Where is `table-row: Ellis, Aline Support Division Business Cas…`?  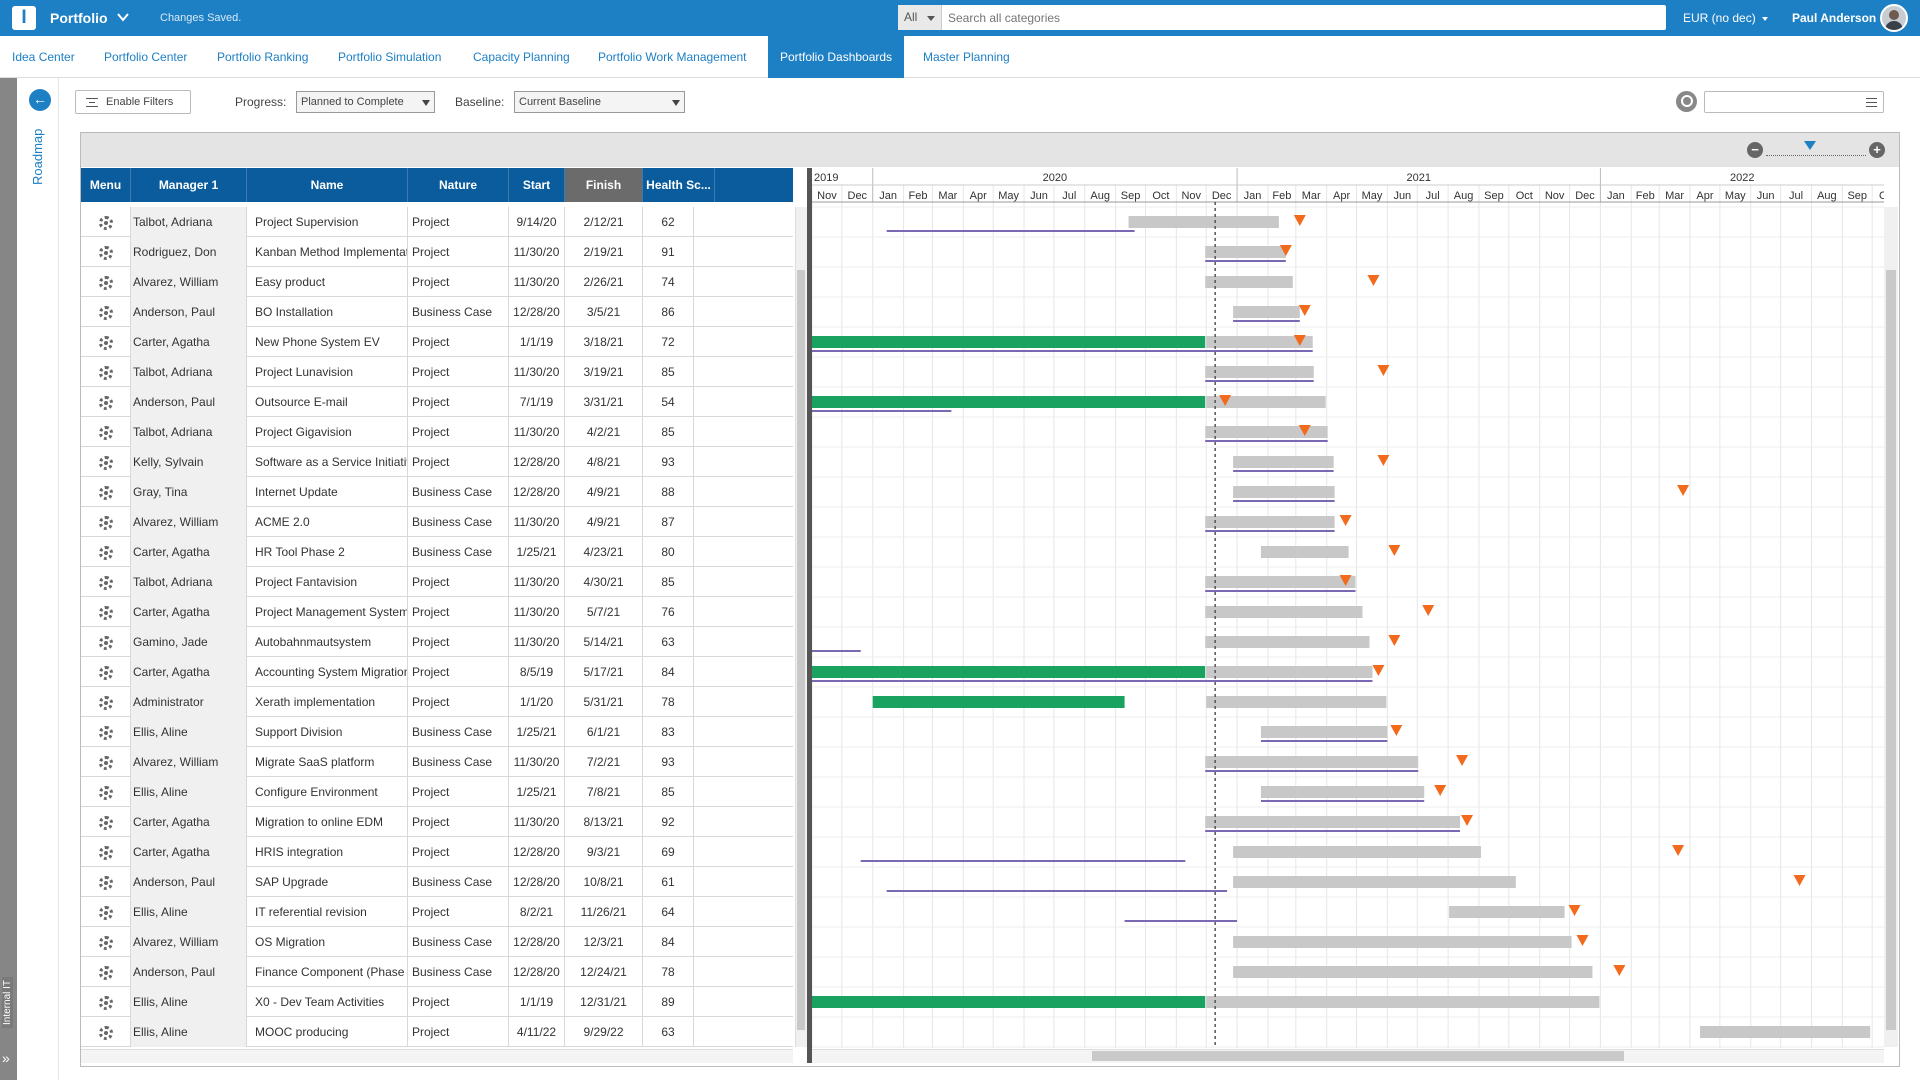 table-row: Ellis, Aline Support Division Business Cas… is located at coordinates (437, 732).